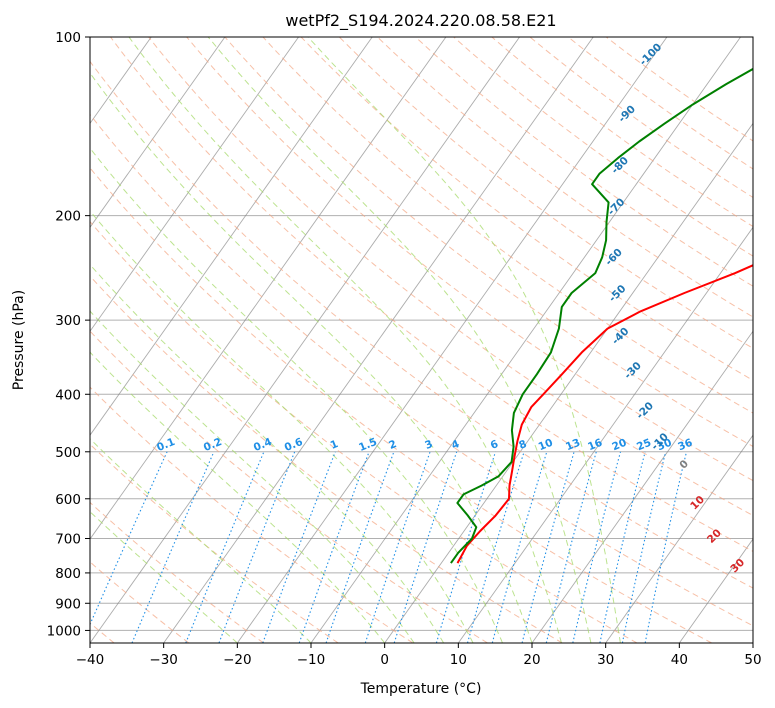 Image resolution: width=775 pixels, height=708 pixels. What do you see at coordinates (392, 445) in the screenshot?
I see `mixing-ratio-label: 2` at bounding box center [392, 445].